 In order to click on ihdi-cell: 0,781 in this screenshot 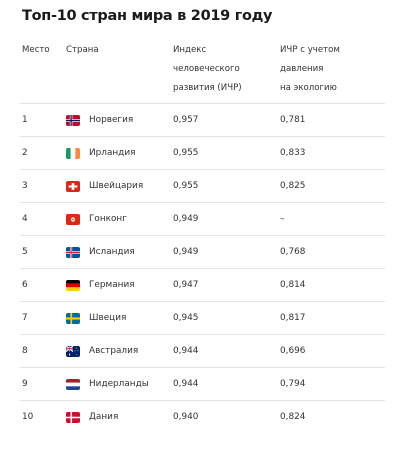, I will do `click(293, 120)`.